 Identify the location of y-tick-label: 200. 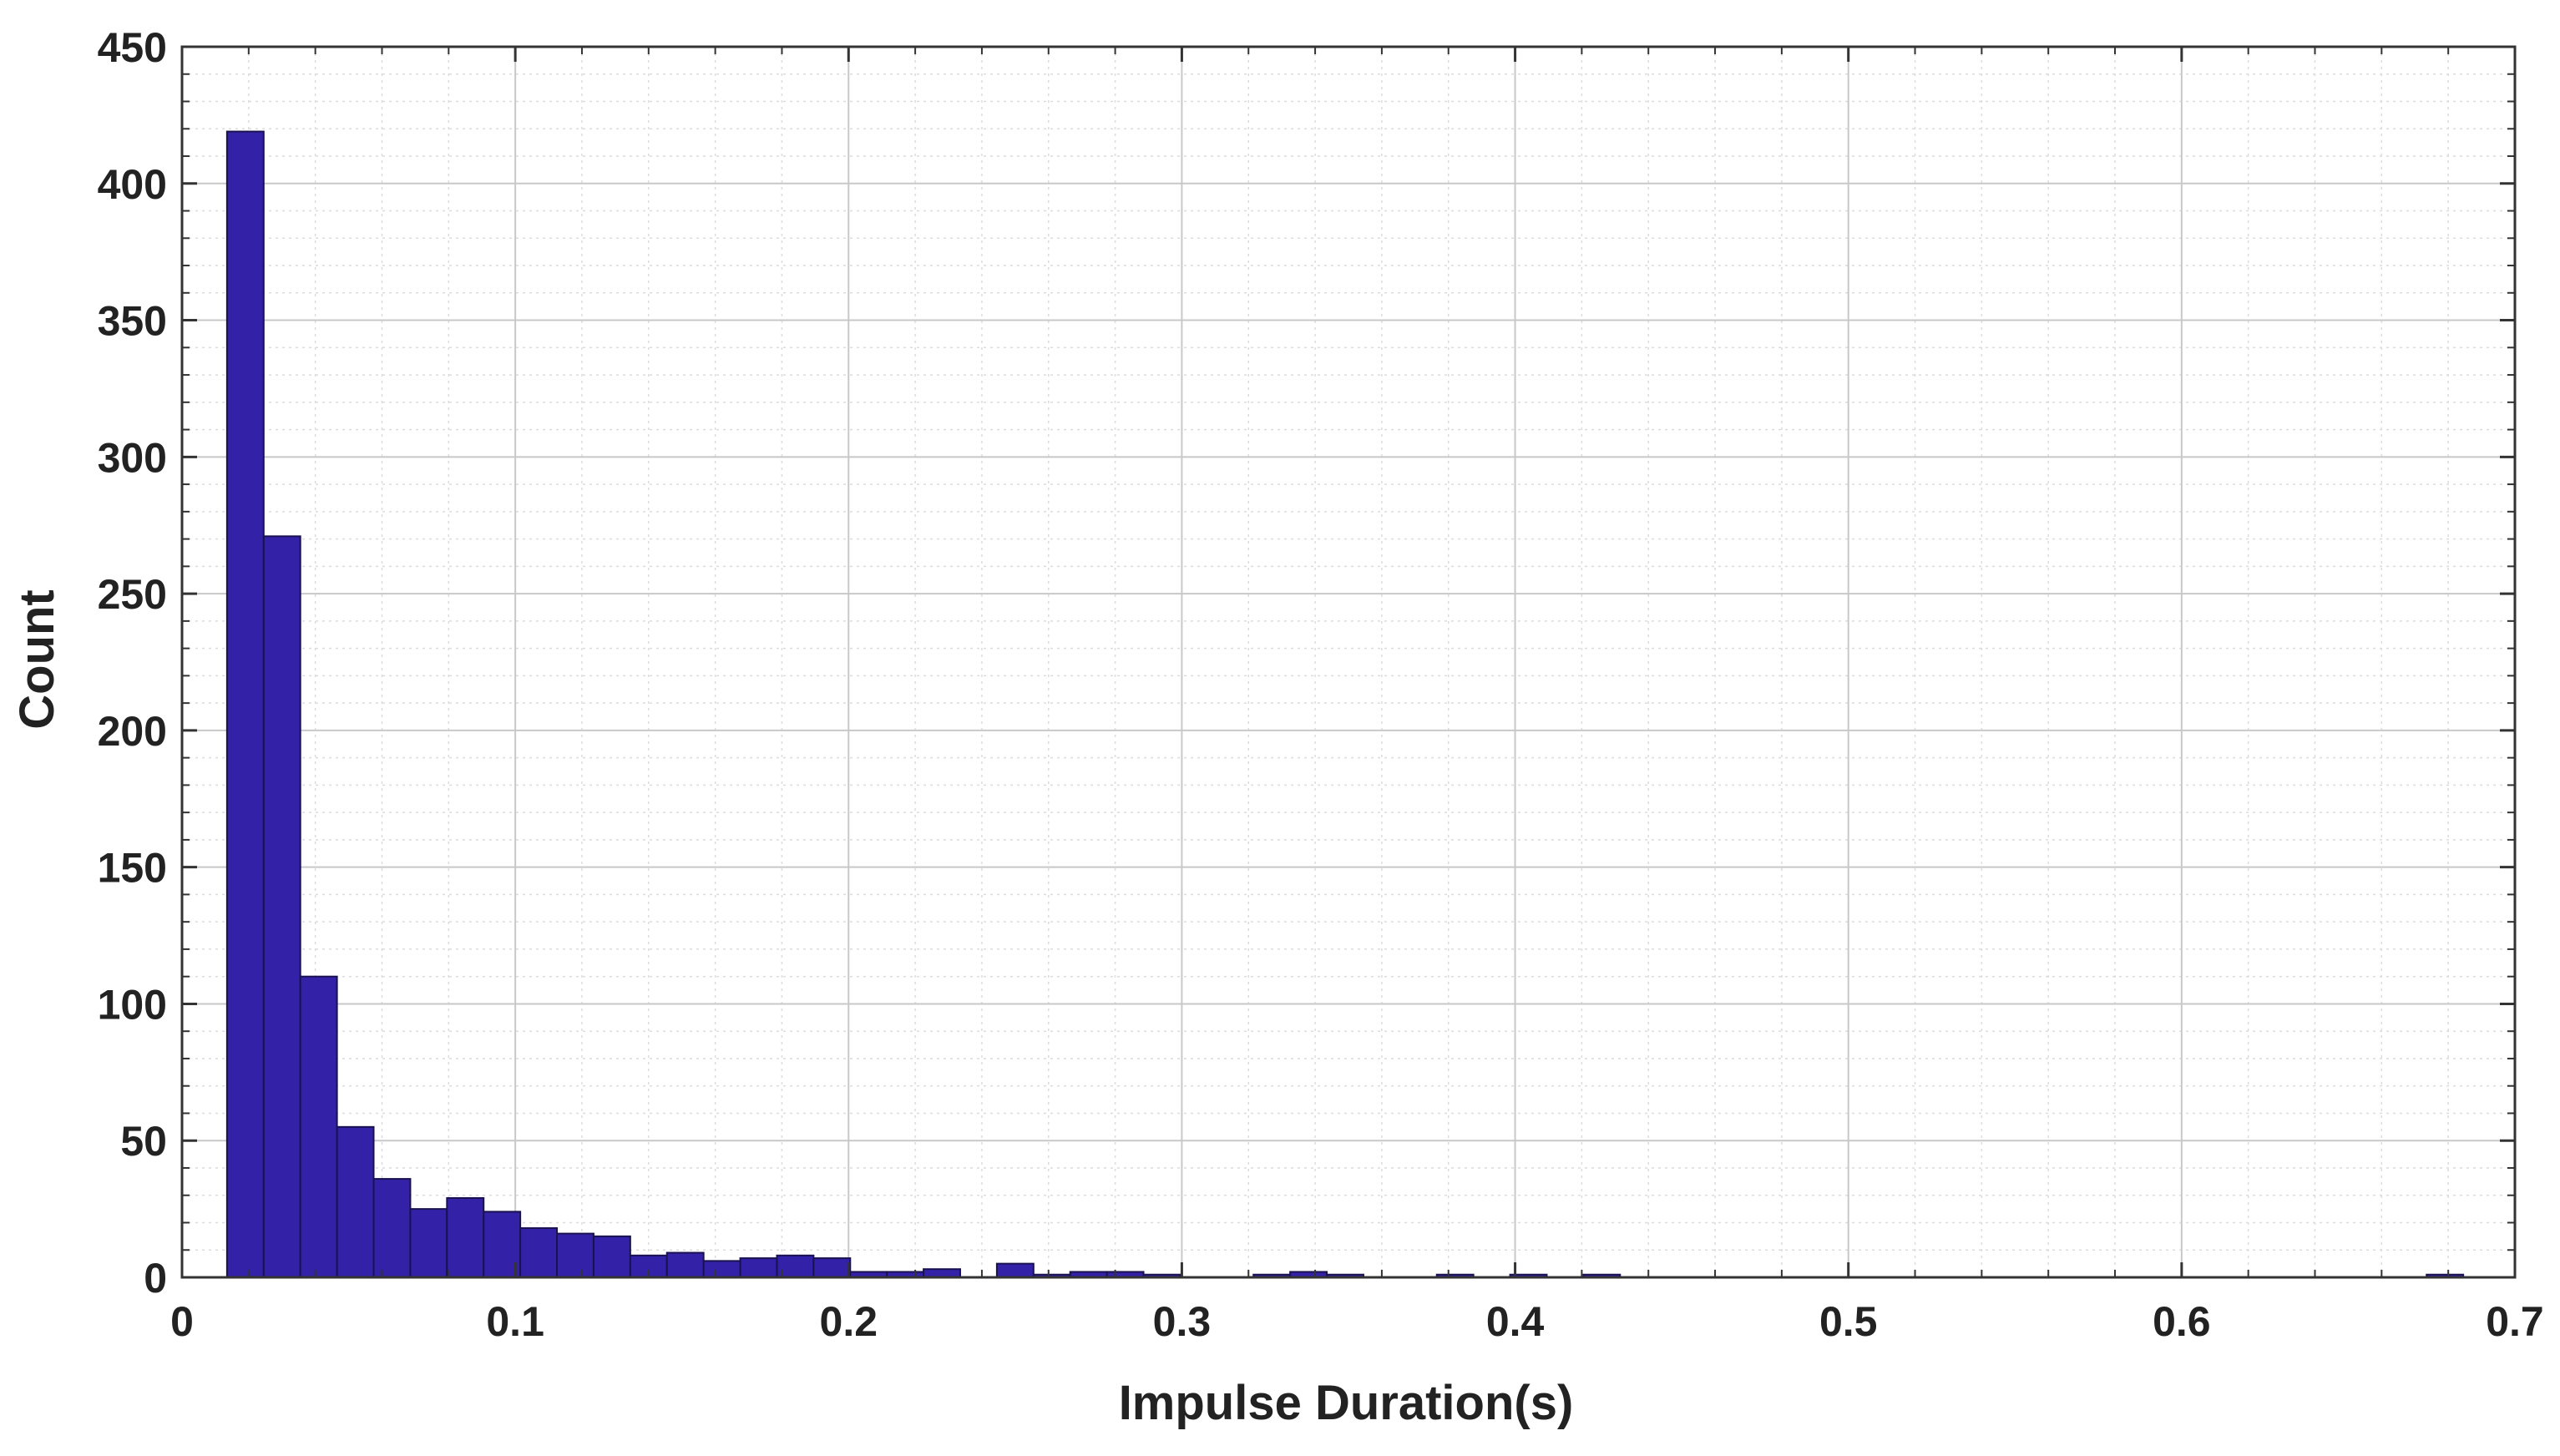
(132, 731).